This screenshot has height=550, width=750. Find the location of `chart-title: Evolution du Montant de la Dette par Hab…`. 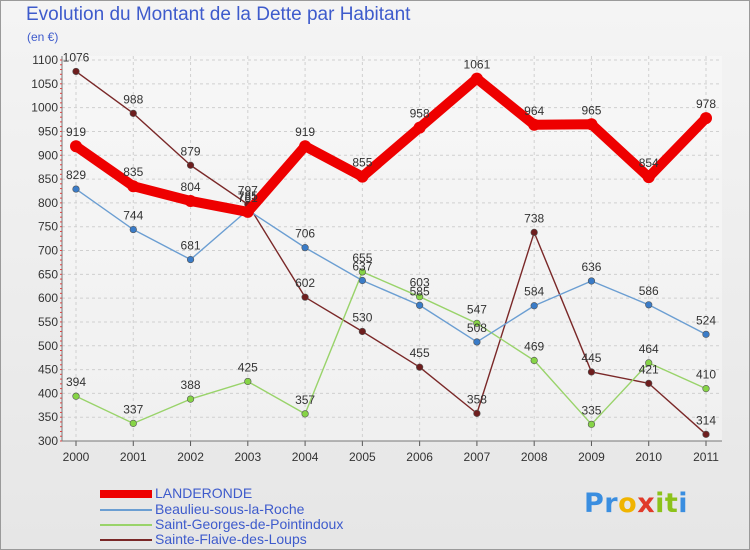

chart-title: Evolution du Montant de la Dette par Hab… is located at coordinates (218, 14).